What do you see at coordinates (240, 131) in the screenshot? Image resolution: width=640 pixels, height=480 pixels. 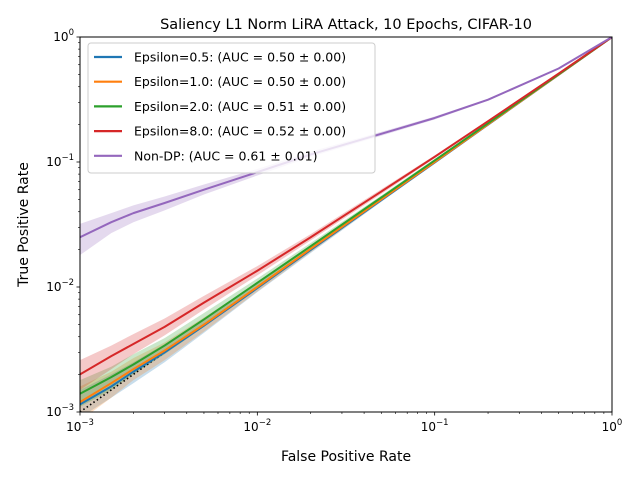 I see `legend-entry-4: Epsilon=8.0: (AUC = 0.52 ± 0.00)` at bounding box center [240, 131].